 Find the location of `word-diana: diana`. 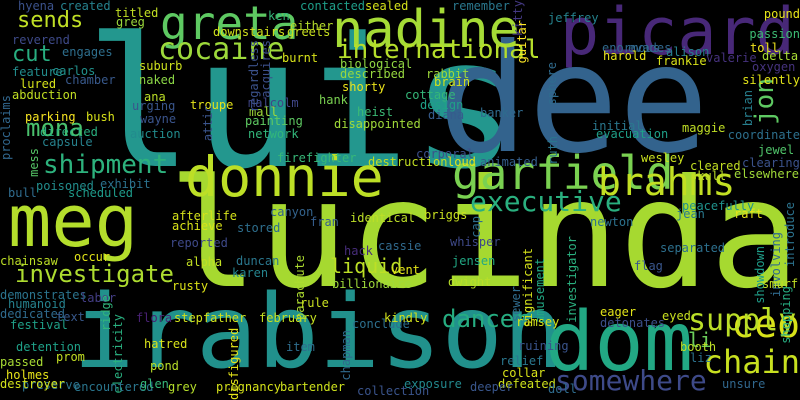

word-diana: diana is located at coordinates (446, 115).